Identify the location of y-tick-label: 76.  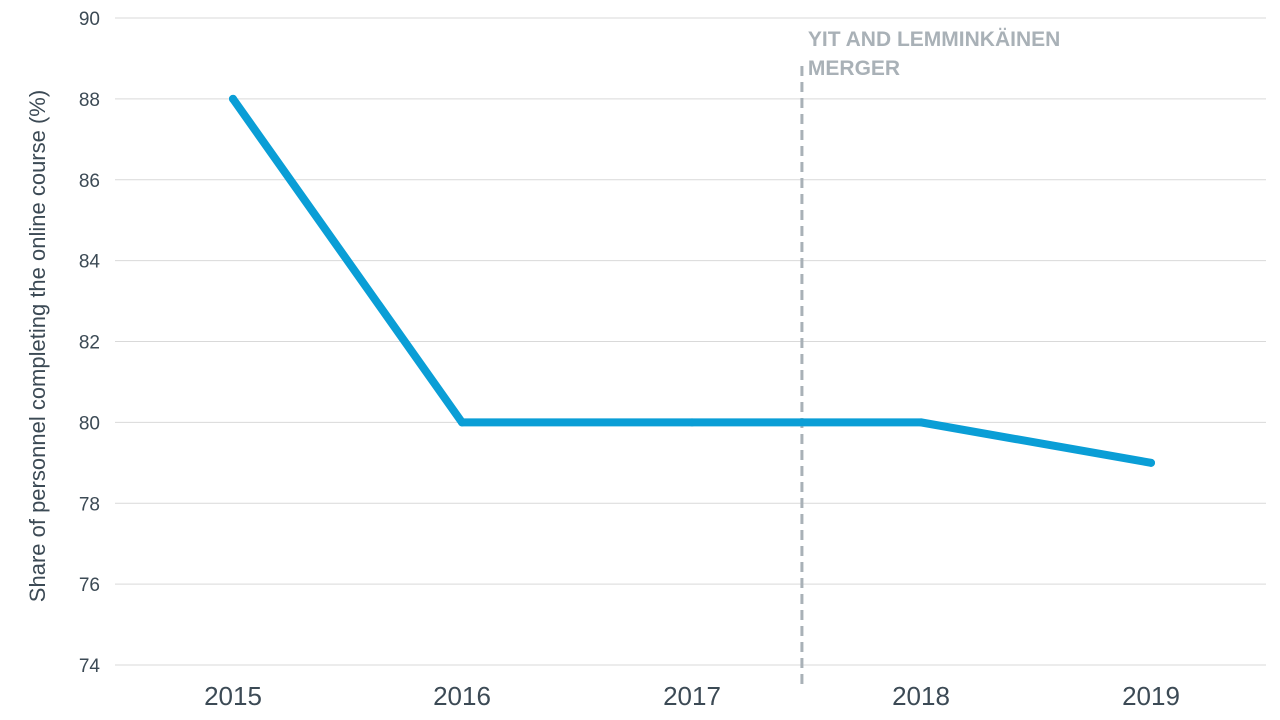
(89, 585).